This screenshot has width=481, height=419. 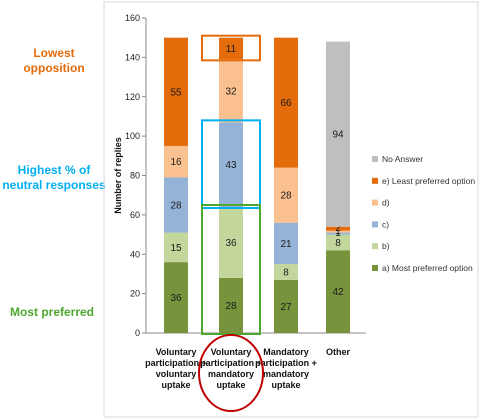 What do you see at coordinates (54, 60) in the screenshot?
I see `callout-lowest-opposition: Lowest opposition` at bounding box center [54, 60].